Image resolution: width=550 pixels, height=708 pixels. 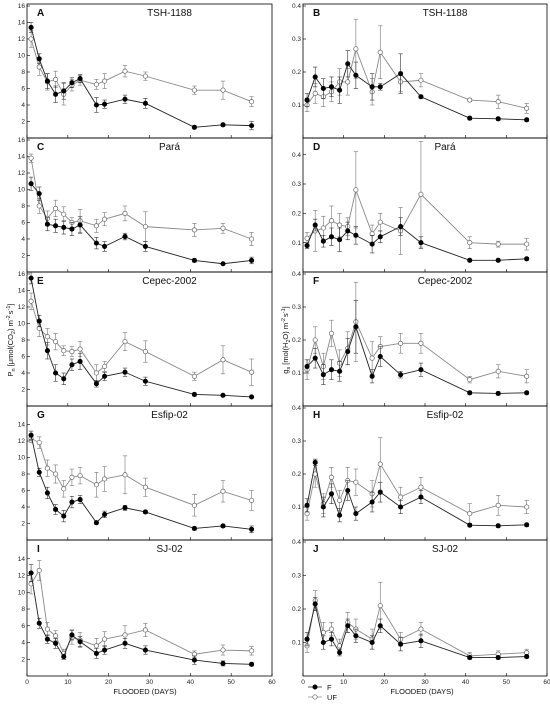 What do you see at coordinates (296, 441) in the screenshot?
I see `y-tick-label: 0.3` at bounding box center [296, 441].